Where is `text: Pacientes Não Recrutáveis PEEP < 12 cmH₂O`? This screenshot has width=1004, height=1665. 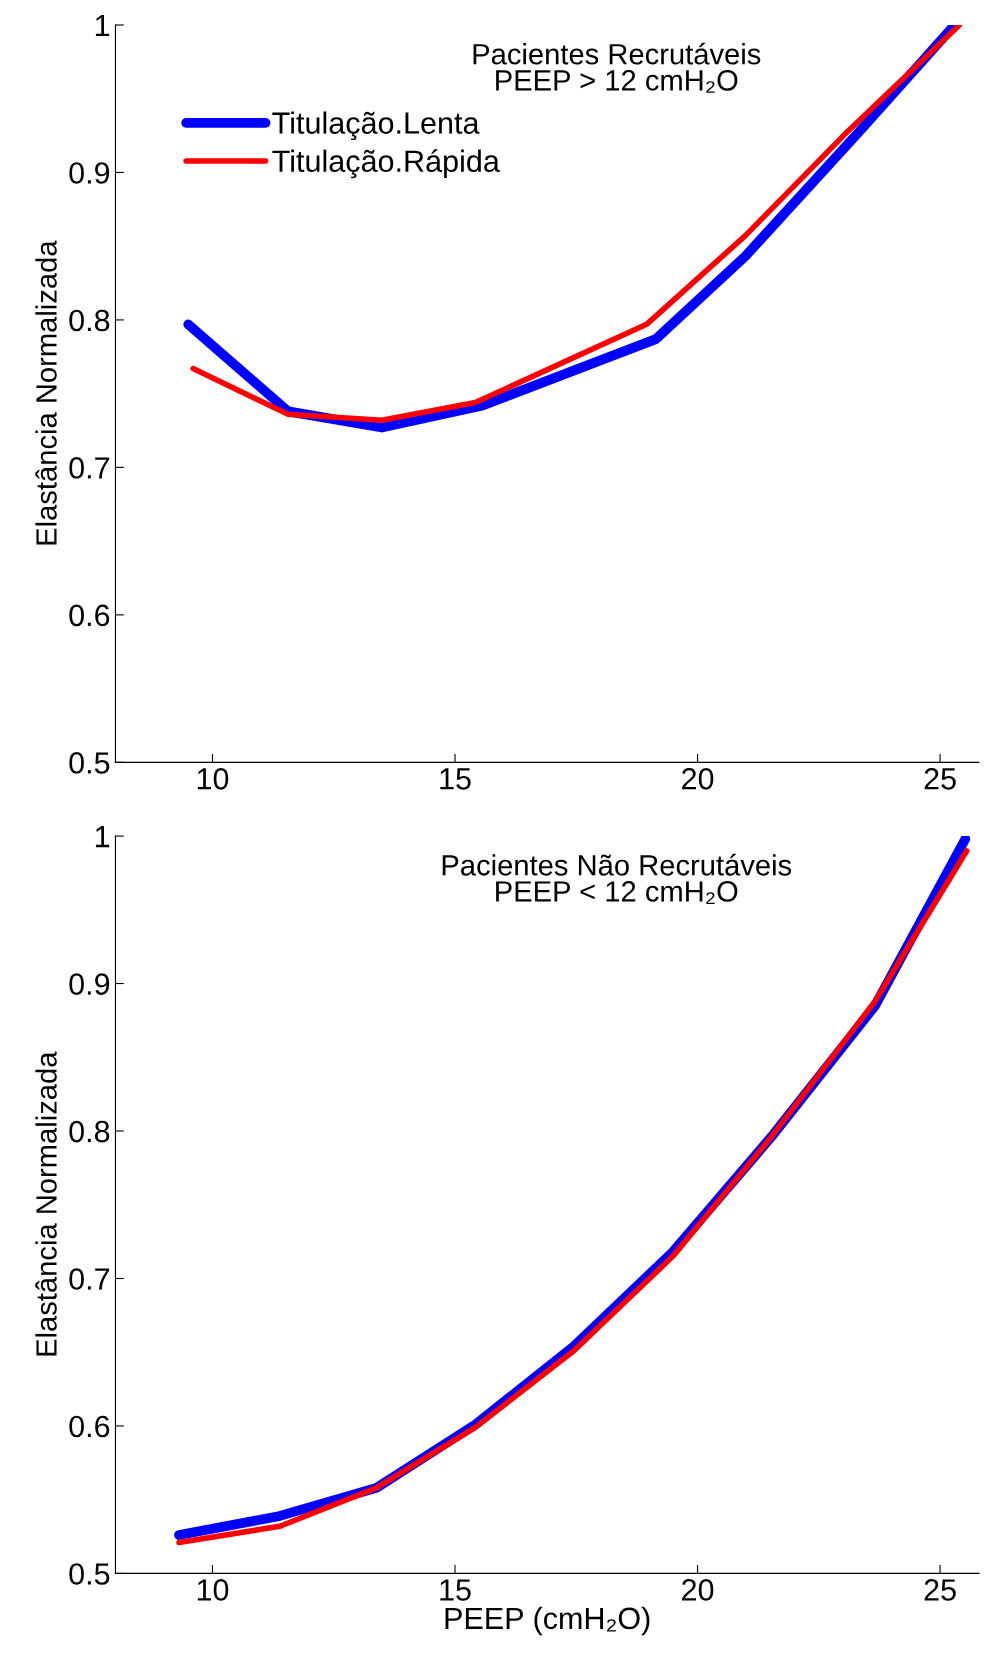 text: Pacientes Não Recrutáveis PEEP < 12 cmH₂O is located at coordinates (617, 878).